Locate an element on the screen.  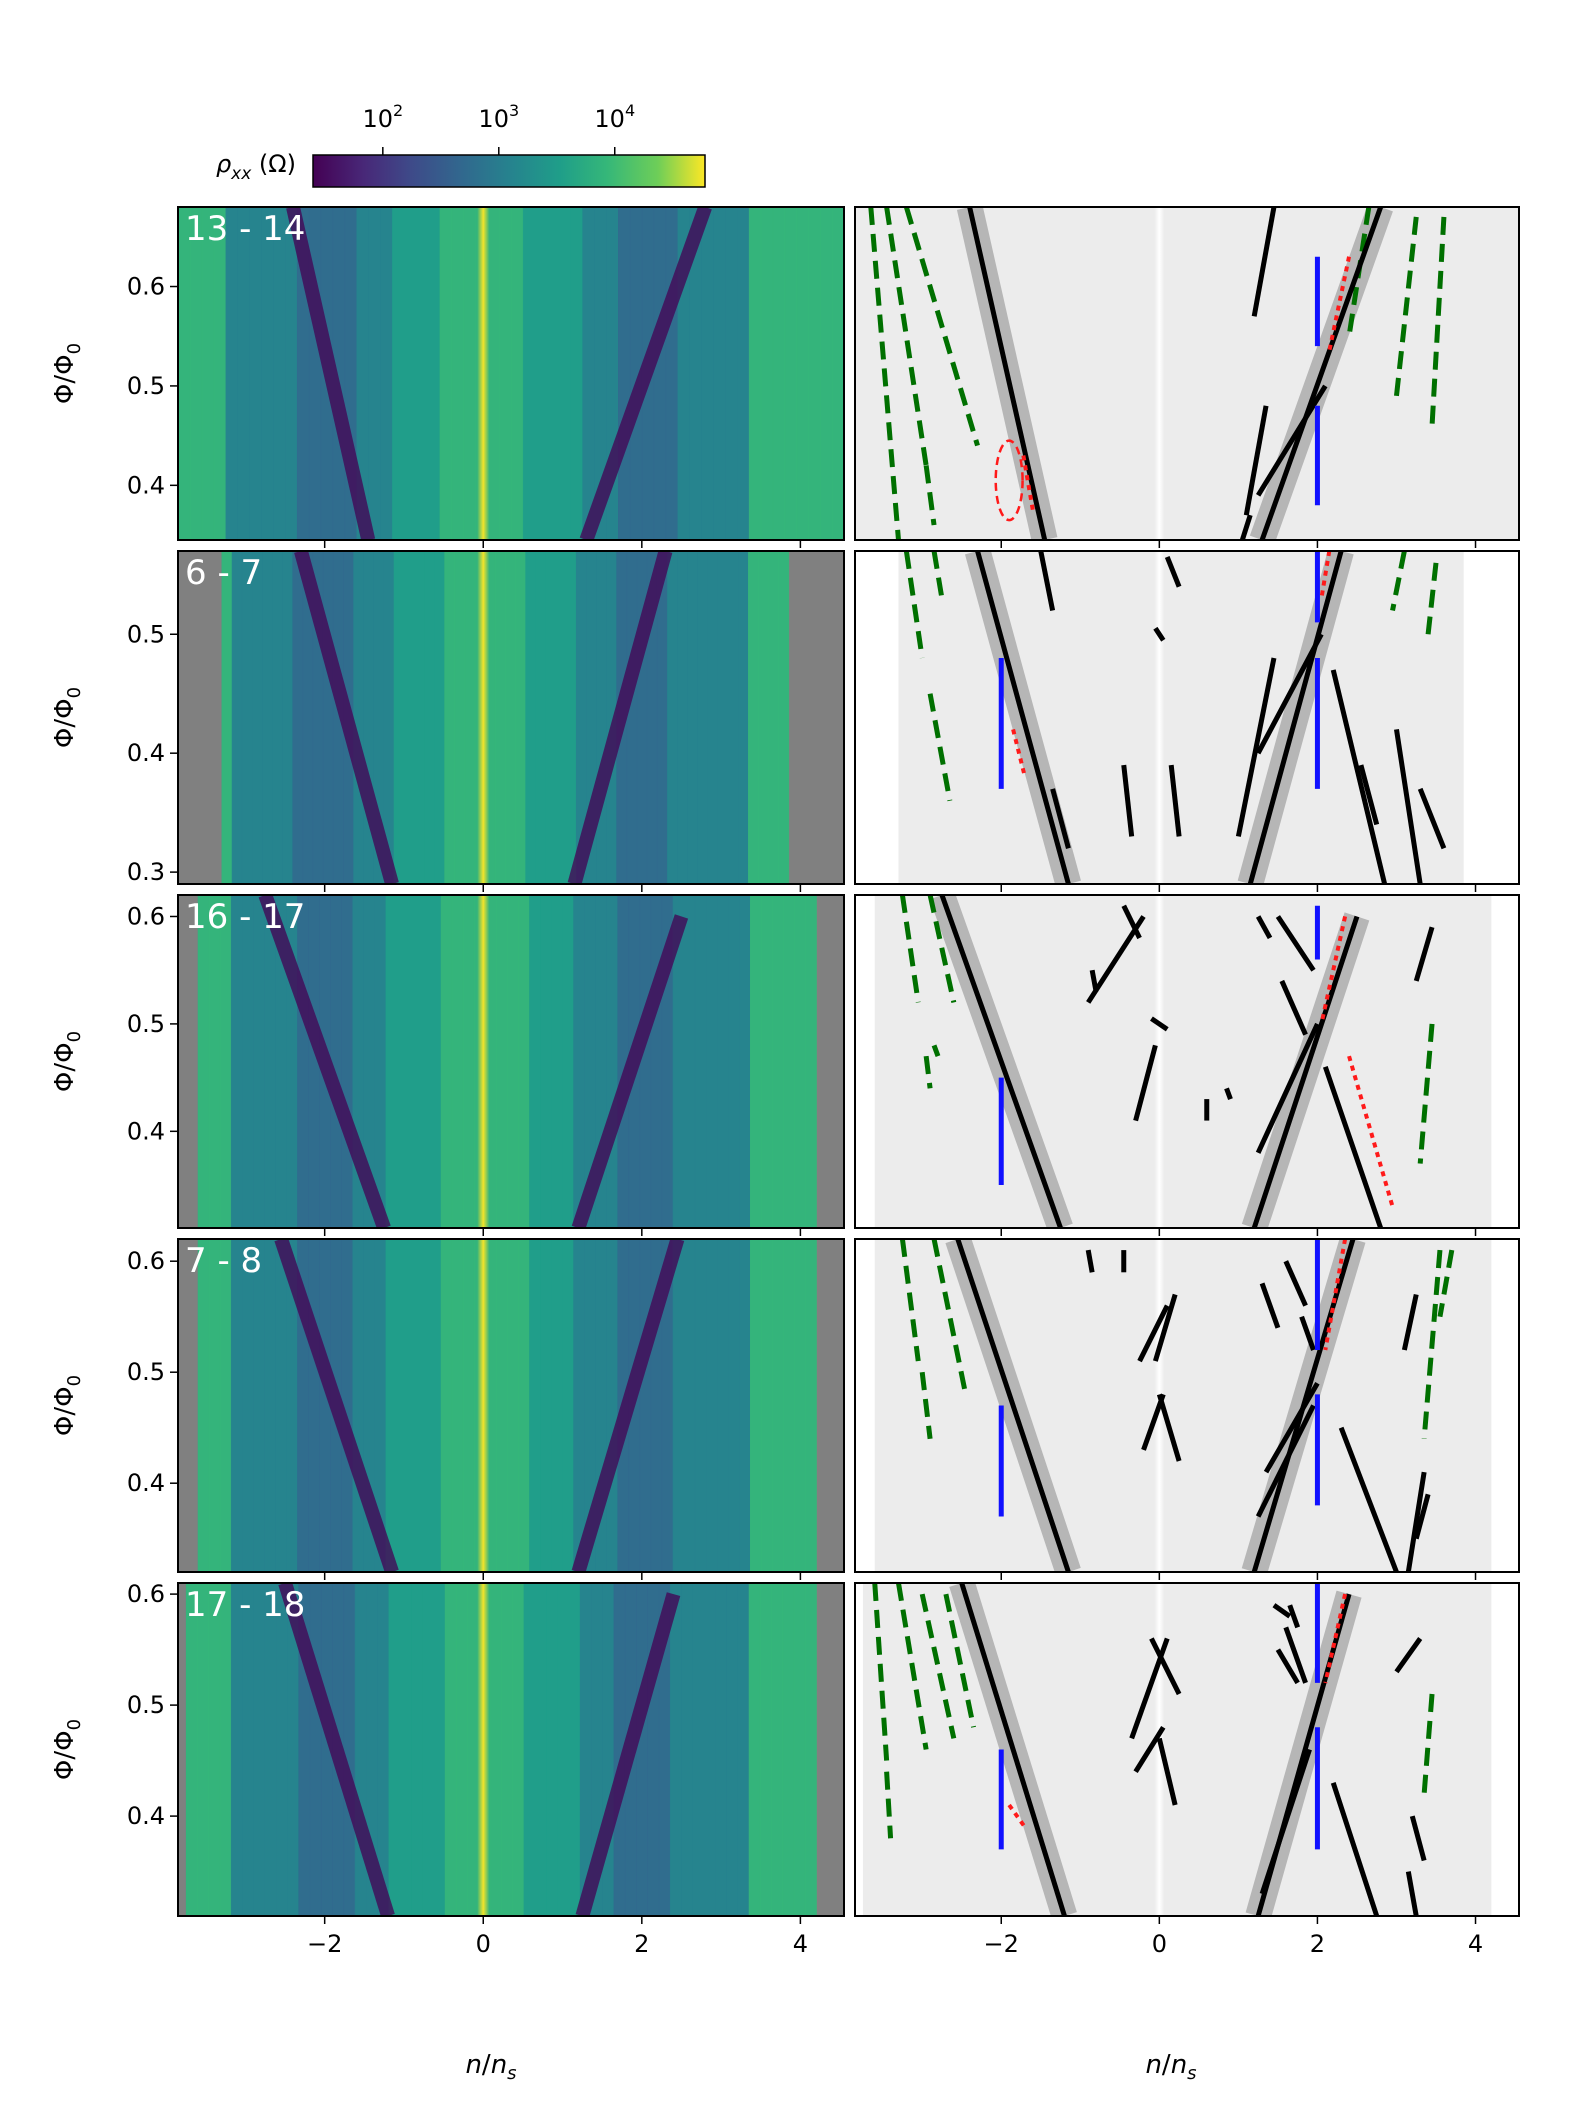
panel-label: 6 - 7 is located at coordinates (223, 573).